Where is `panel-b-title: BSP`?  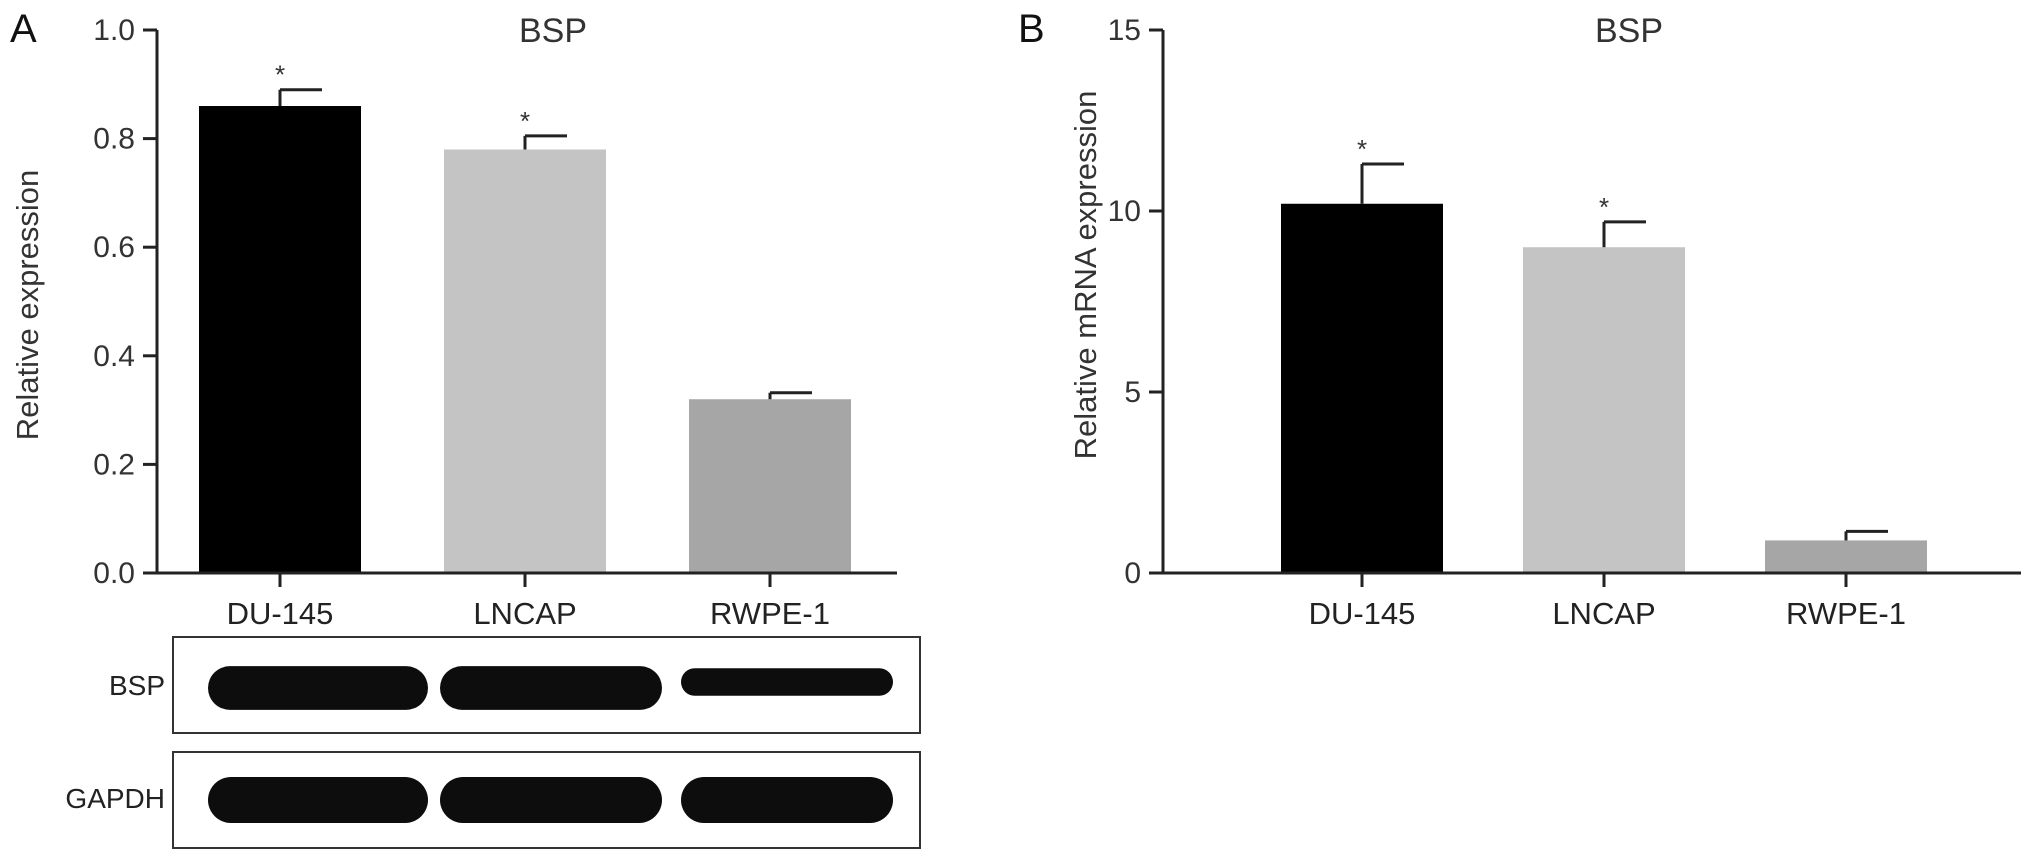
panel-b-title: BSP is located at coordinates (1629, 31).